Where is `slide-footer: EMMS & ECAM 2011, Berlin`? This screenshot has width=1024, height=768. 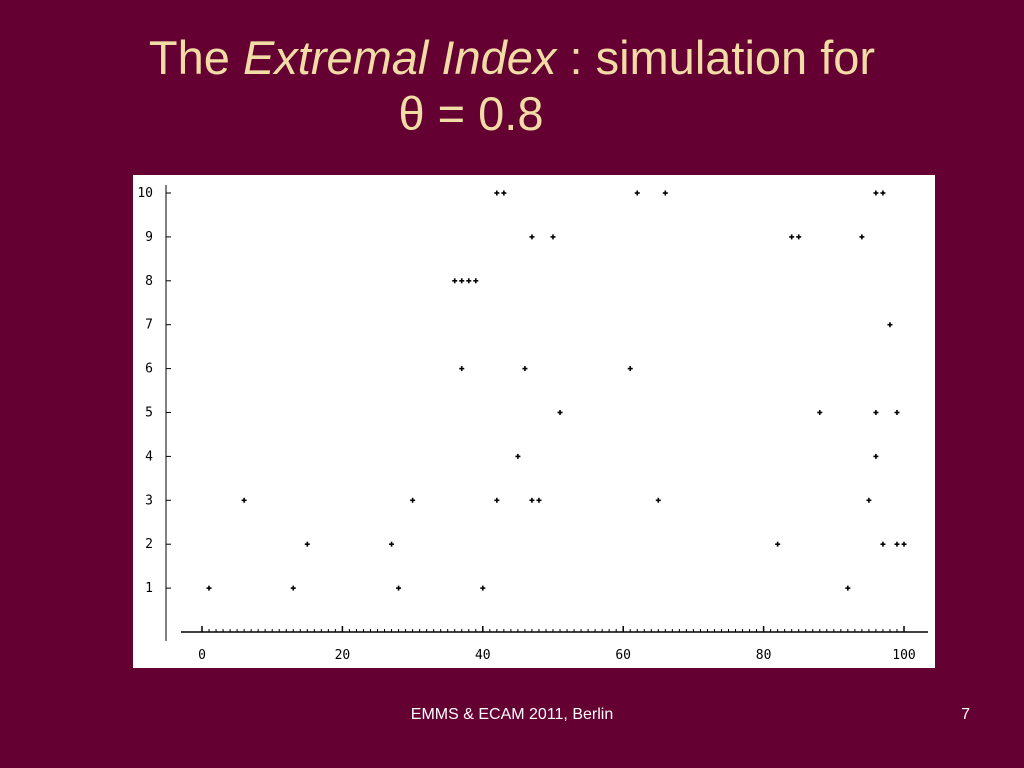
slide-footer: EMMS & ECAM 2011, Berlin is located at coordinates (512, 714).